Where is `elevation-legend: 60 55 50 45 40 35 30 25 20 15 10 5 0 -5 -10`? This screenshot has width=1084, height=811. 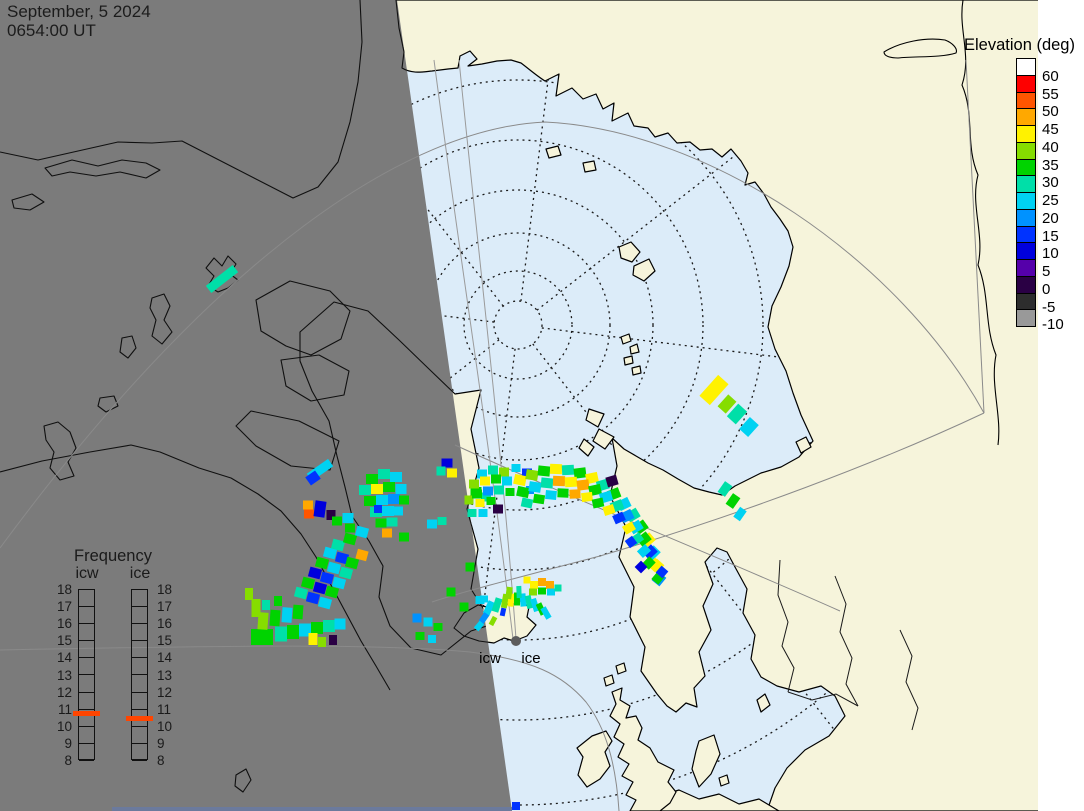 elevation-legend: 60 55 50 45 40 35 30 25 20 15 10 5 0 -5 -10 is located at coordinates (1050, 203).